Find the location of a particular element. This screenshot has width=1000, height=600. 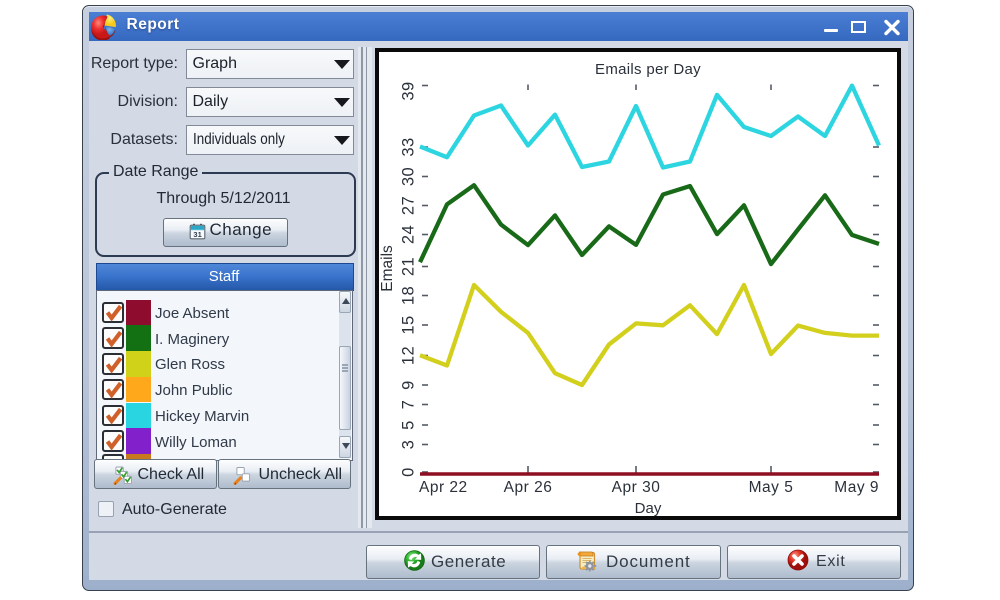

svg-text: 0 is located at coordinates (408, 472).